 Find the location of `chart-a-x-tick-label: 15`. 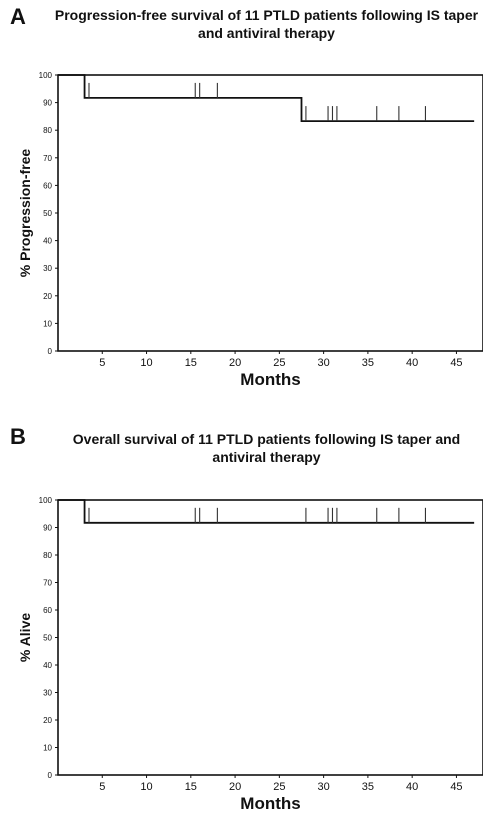

chart-a-x-tick-label: 15 is located at coordinates (191, 363).